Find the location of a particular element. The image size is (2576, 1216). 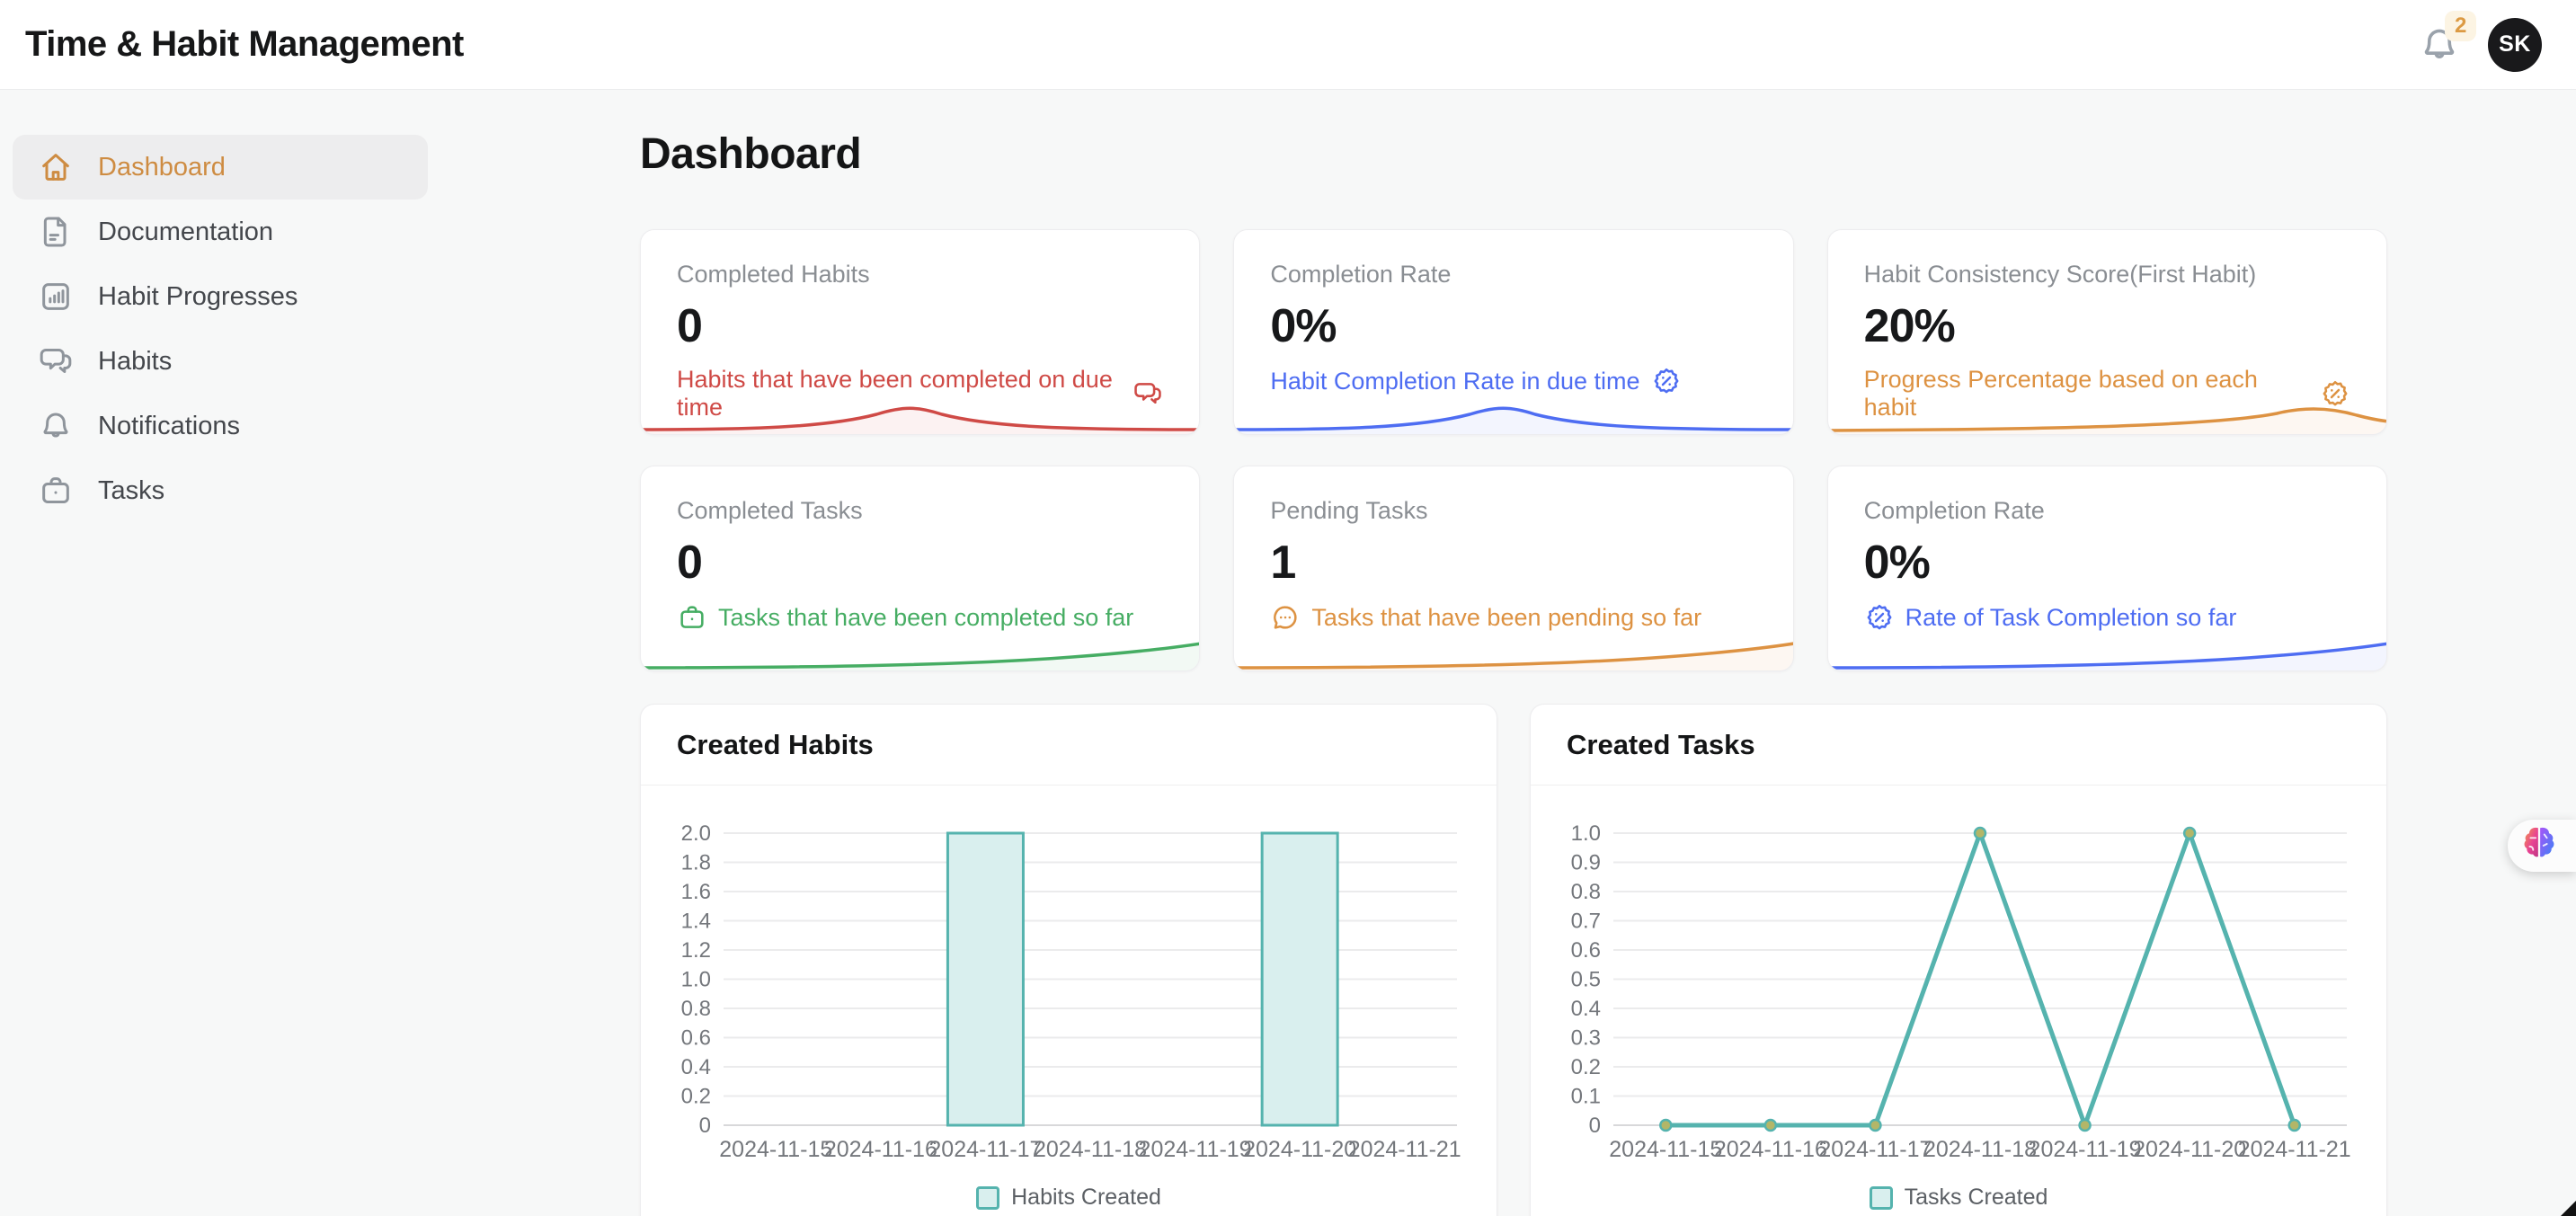

stat-card-footnote: Rate of Task Completion so far is located at coordinates (2107, 618).